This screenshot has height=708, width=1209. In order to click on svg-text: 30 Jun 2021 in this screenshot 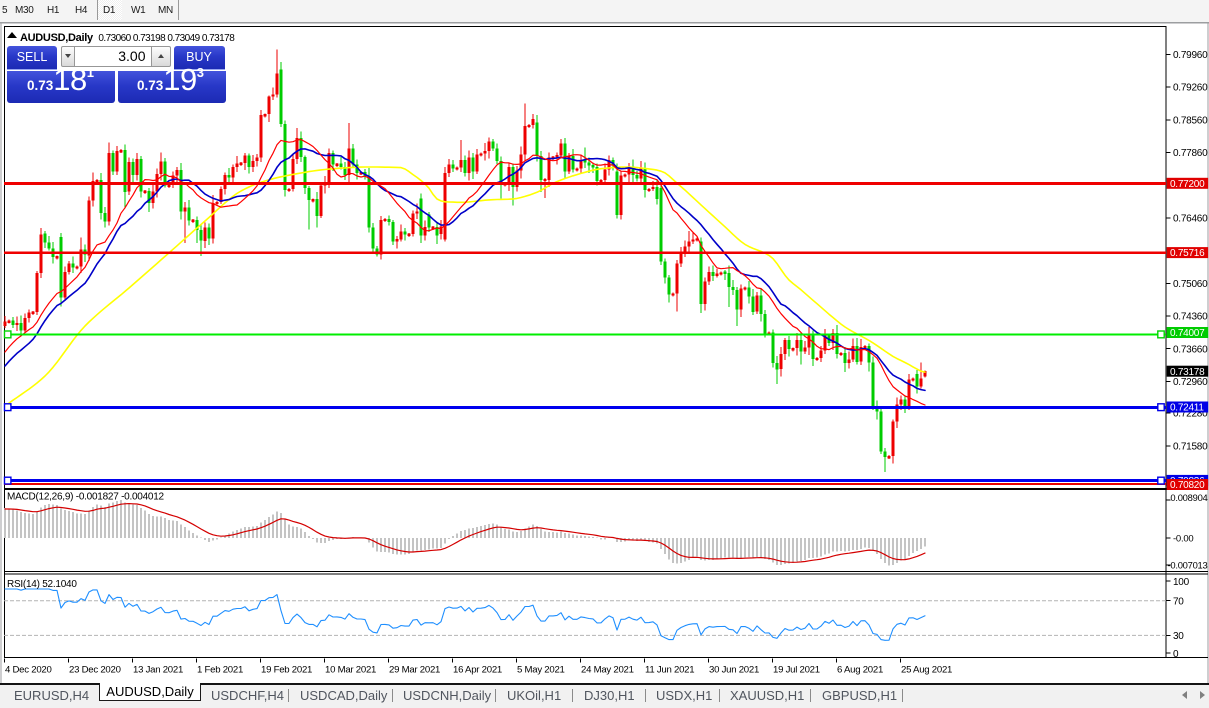, I will do `click(734, 670)`.